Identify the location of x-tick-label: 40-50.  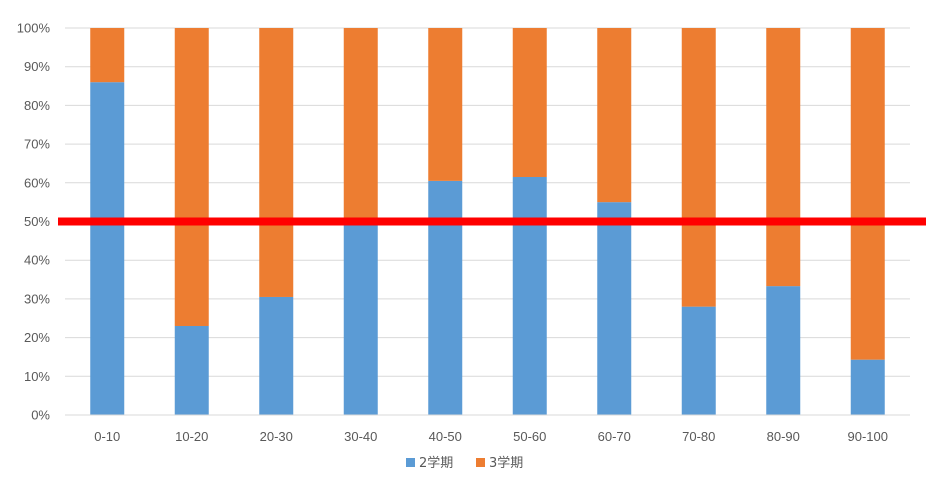
(445, 436).